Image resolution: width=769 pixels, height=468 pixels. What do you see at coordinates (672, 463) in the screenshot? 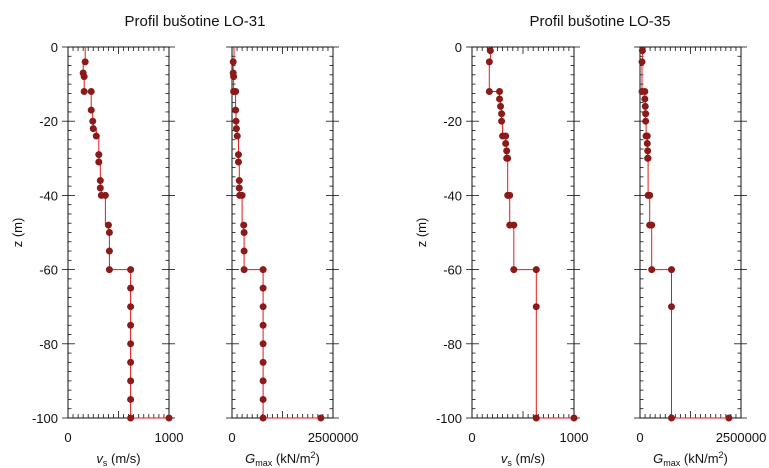
I see `x-axis-label-sub: max` at bounding box center [672, 463].